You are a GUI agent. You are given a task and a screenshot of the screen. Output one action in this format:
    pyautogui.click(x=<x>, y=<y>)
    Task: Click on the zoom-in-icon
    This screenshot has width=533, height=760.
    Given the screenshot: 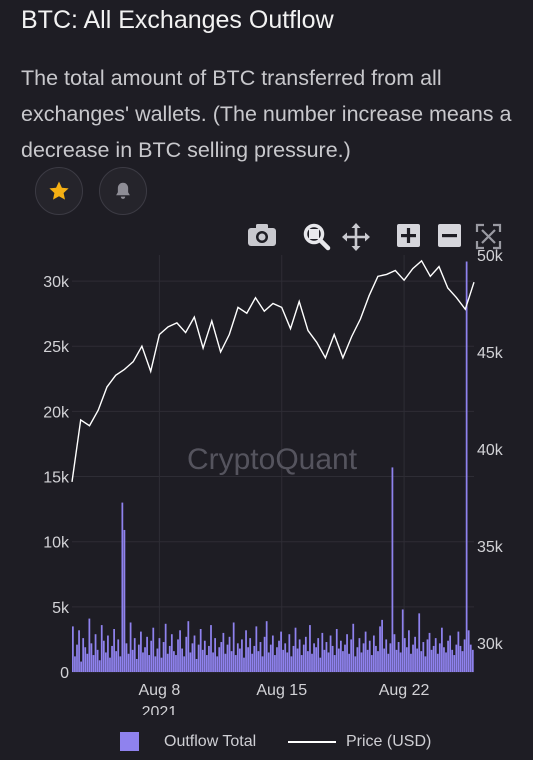 What is the action you would take?
    pyautogui.click(x=408, y=235)
    